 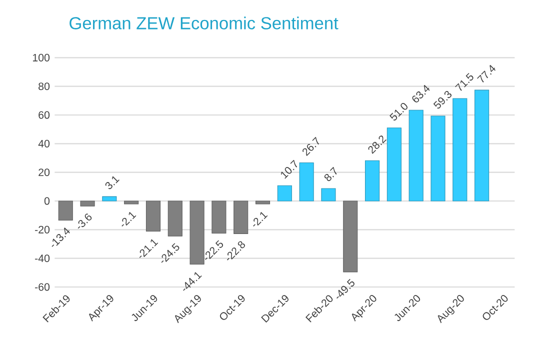 What do you see at coordinates (464, 81) in the screenshot?
I see `data-label: 71.5` at bounding box center [464, 81].